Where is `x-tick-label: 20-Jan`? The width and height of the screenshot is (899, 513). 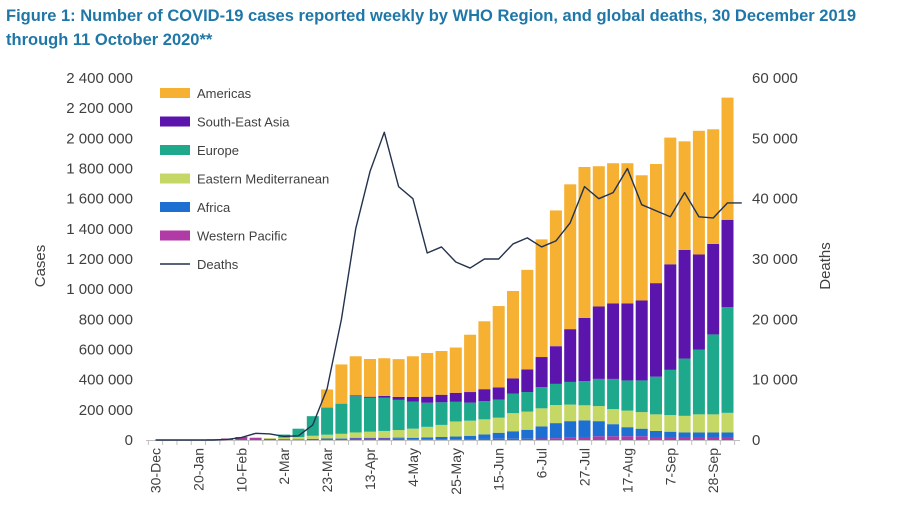 x-tick-label: 20-Jan is located at coordinates (198, 469).